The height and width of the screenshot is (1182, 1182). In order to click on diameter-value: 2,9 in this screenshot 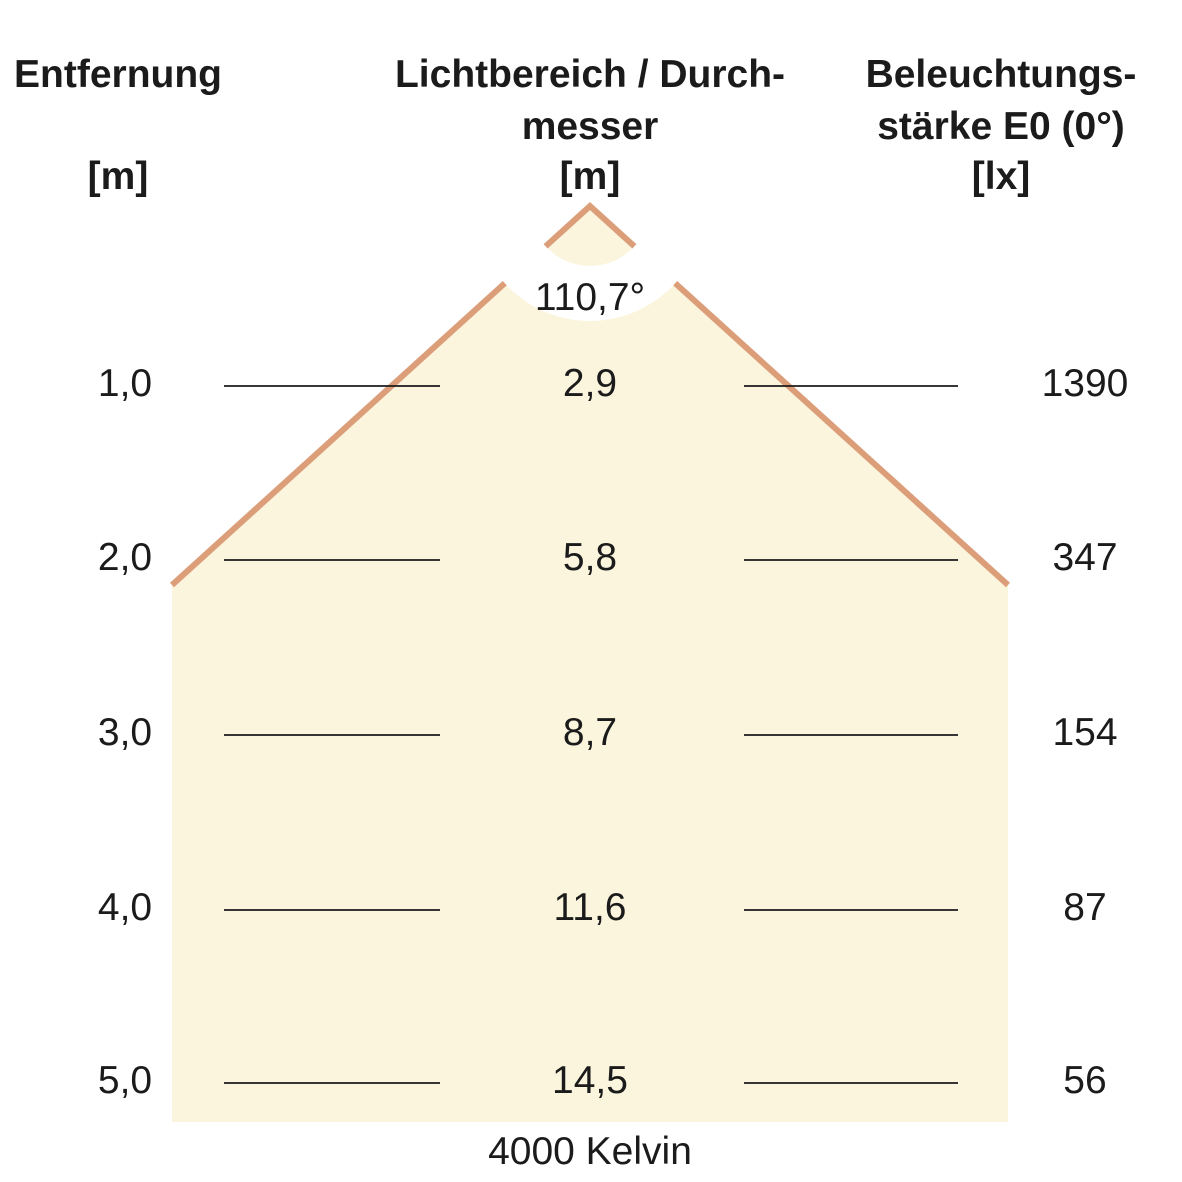, I will do `click(590, 383)`.